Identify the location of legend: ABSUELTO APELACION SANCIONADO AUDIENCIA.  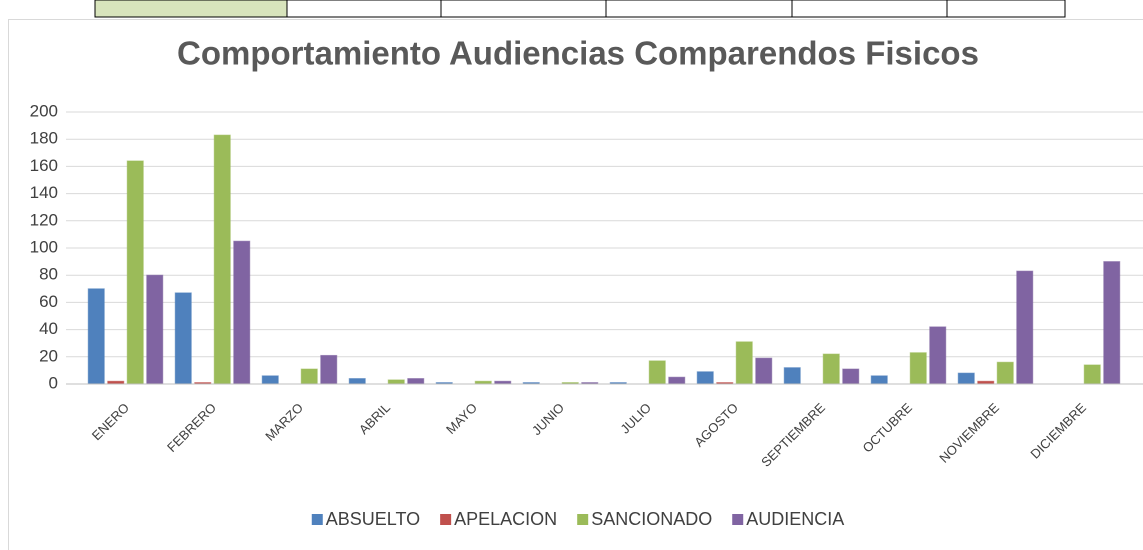
(577, 519).